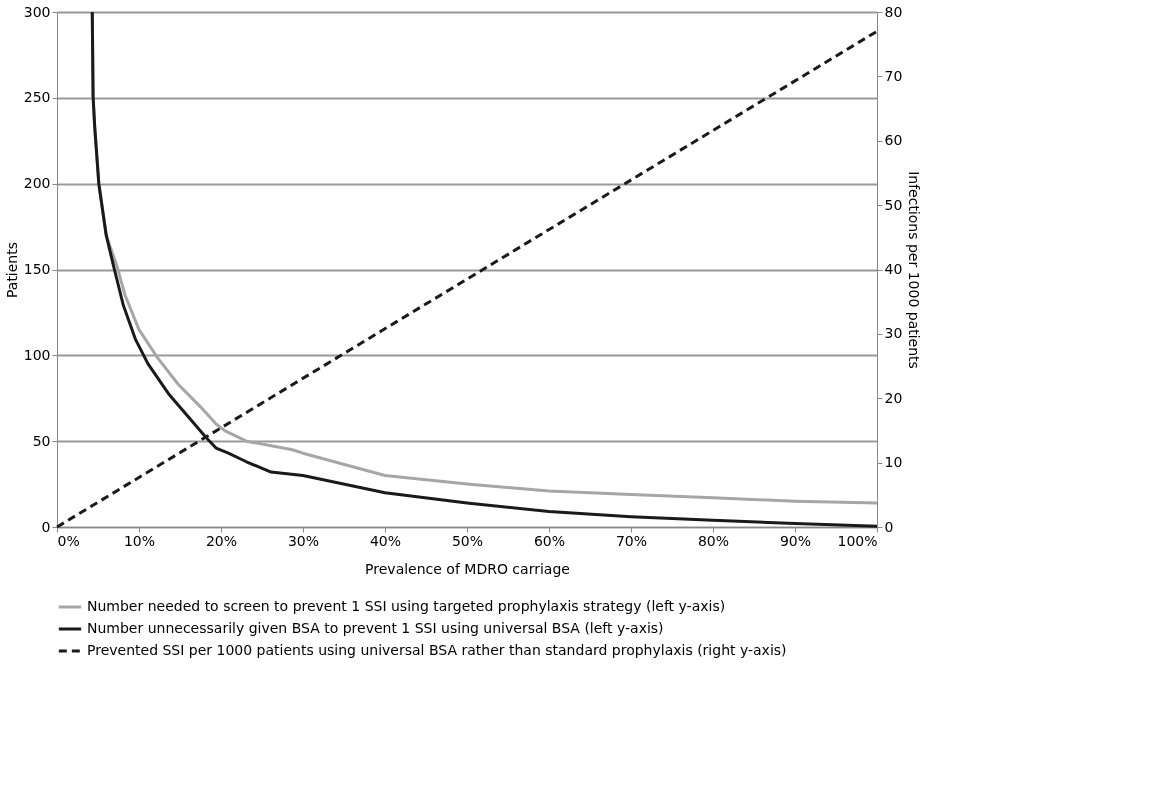 The height and width of the screenshot is (810, 1166). Describe the element at coordinates (467, 540) in the screenshot. I see `x-tick-label: 50%` at that location.